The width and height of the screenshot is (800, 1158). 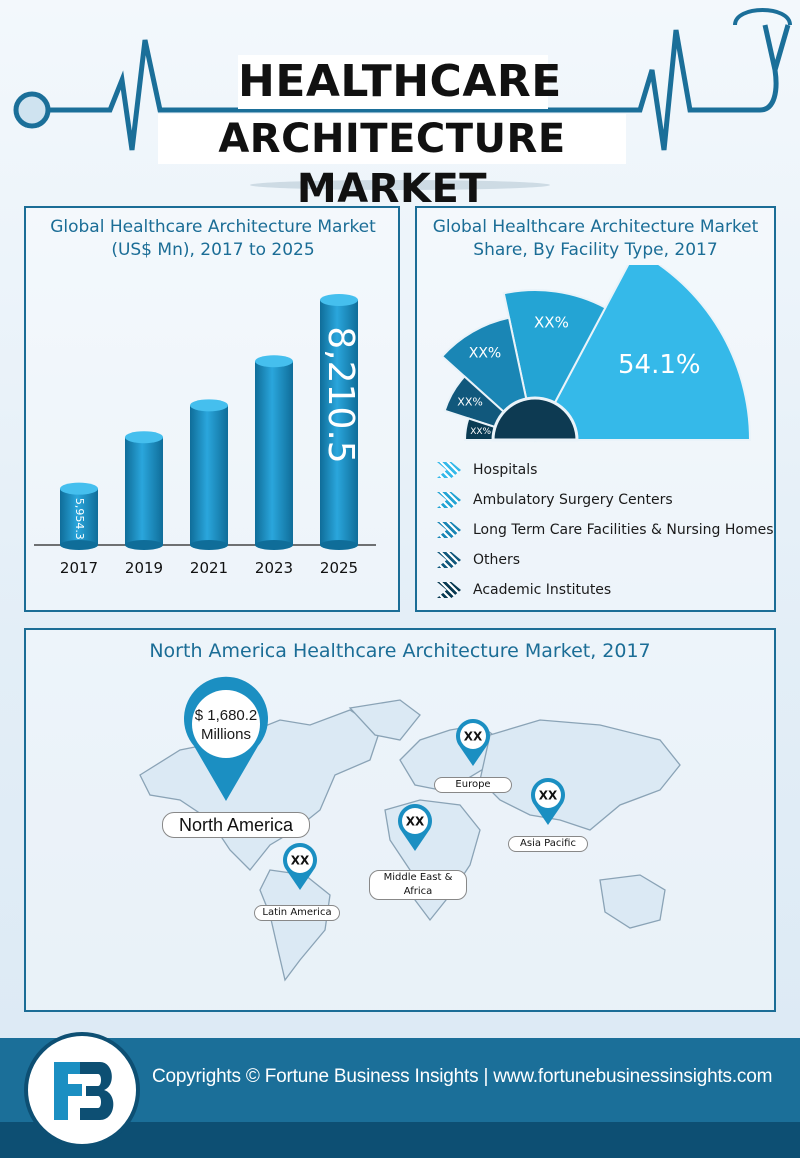 I want to click on x-tick-2021: 2021, so click(x=209, y=568).